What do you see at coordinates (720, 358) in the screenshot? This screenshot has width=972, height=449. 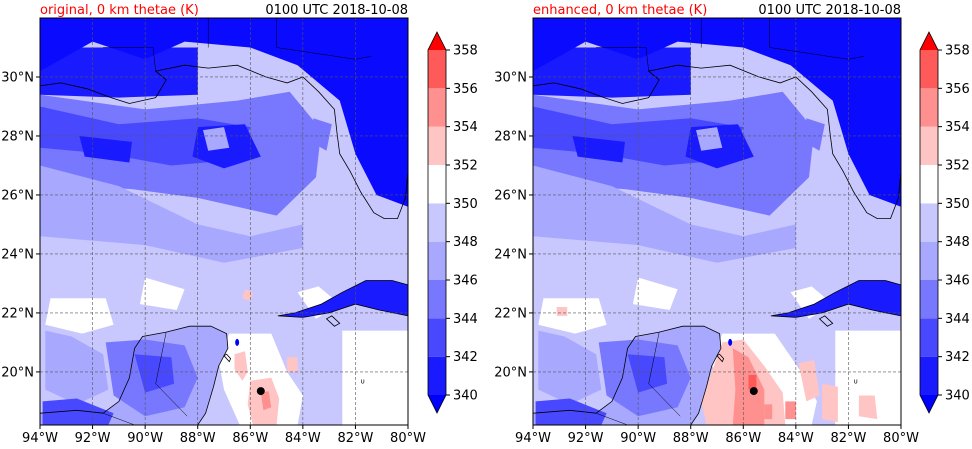 I see `cozumel-coastline` at bounding box center [720, 358].